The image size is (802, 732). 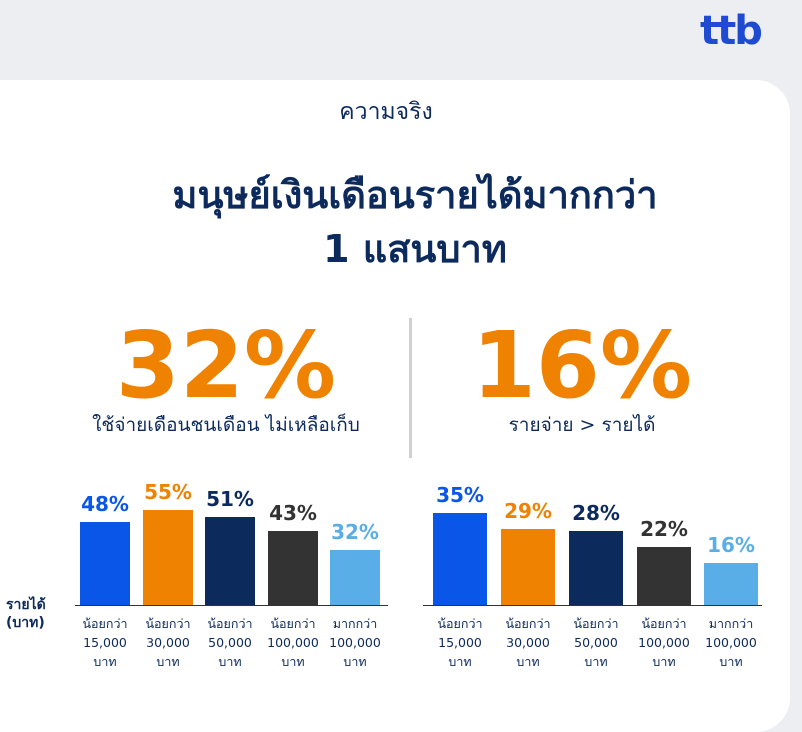 I want to click on stat-value: 32%, so click(x=226, y=365).